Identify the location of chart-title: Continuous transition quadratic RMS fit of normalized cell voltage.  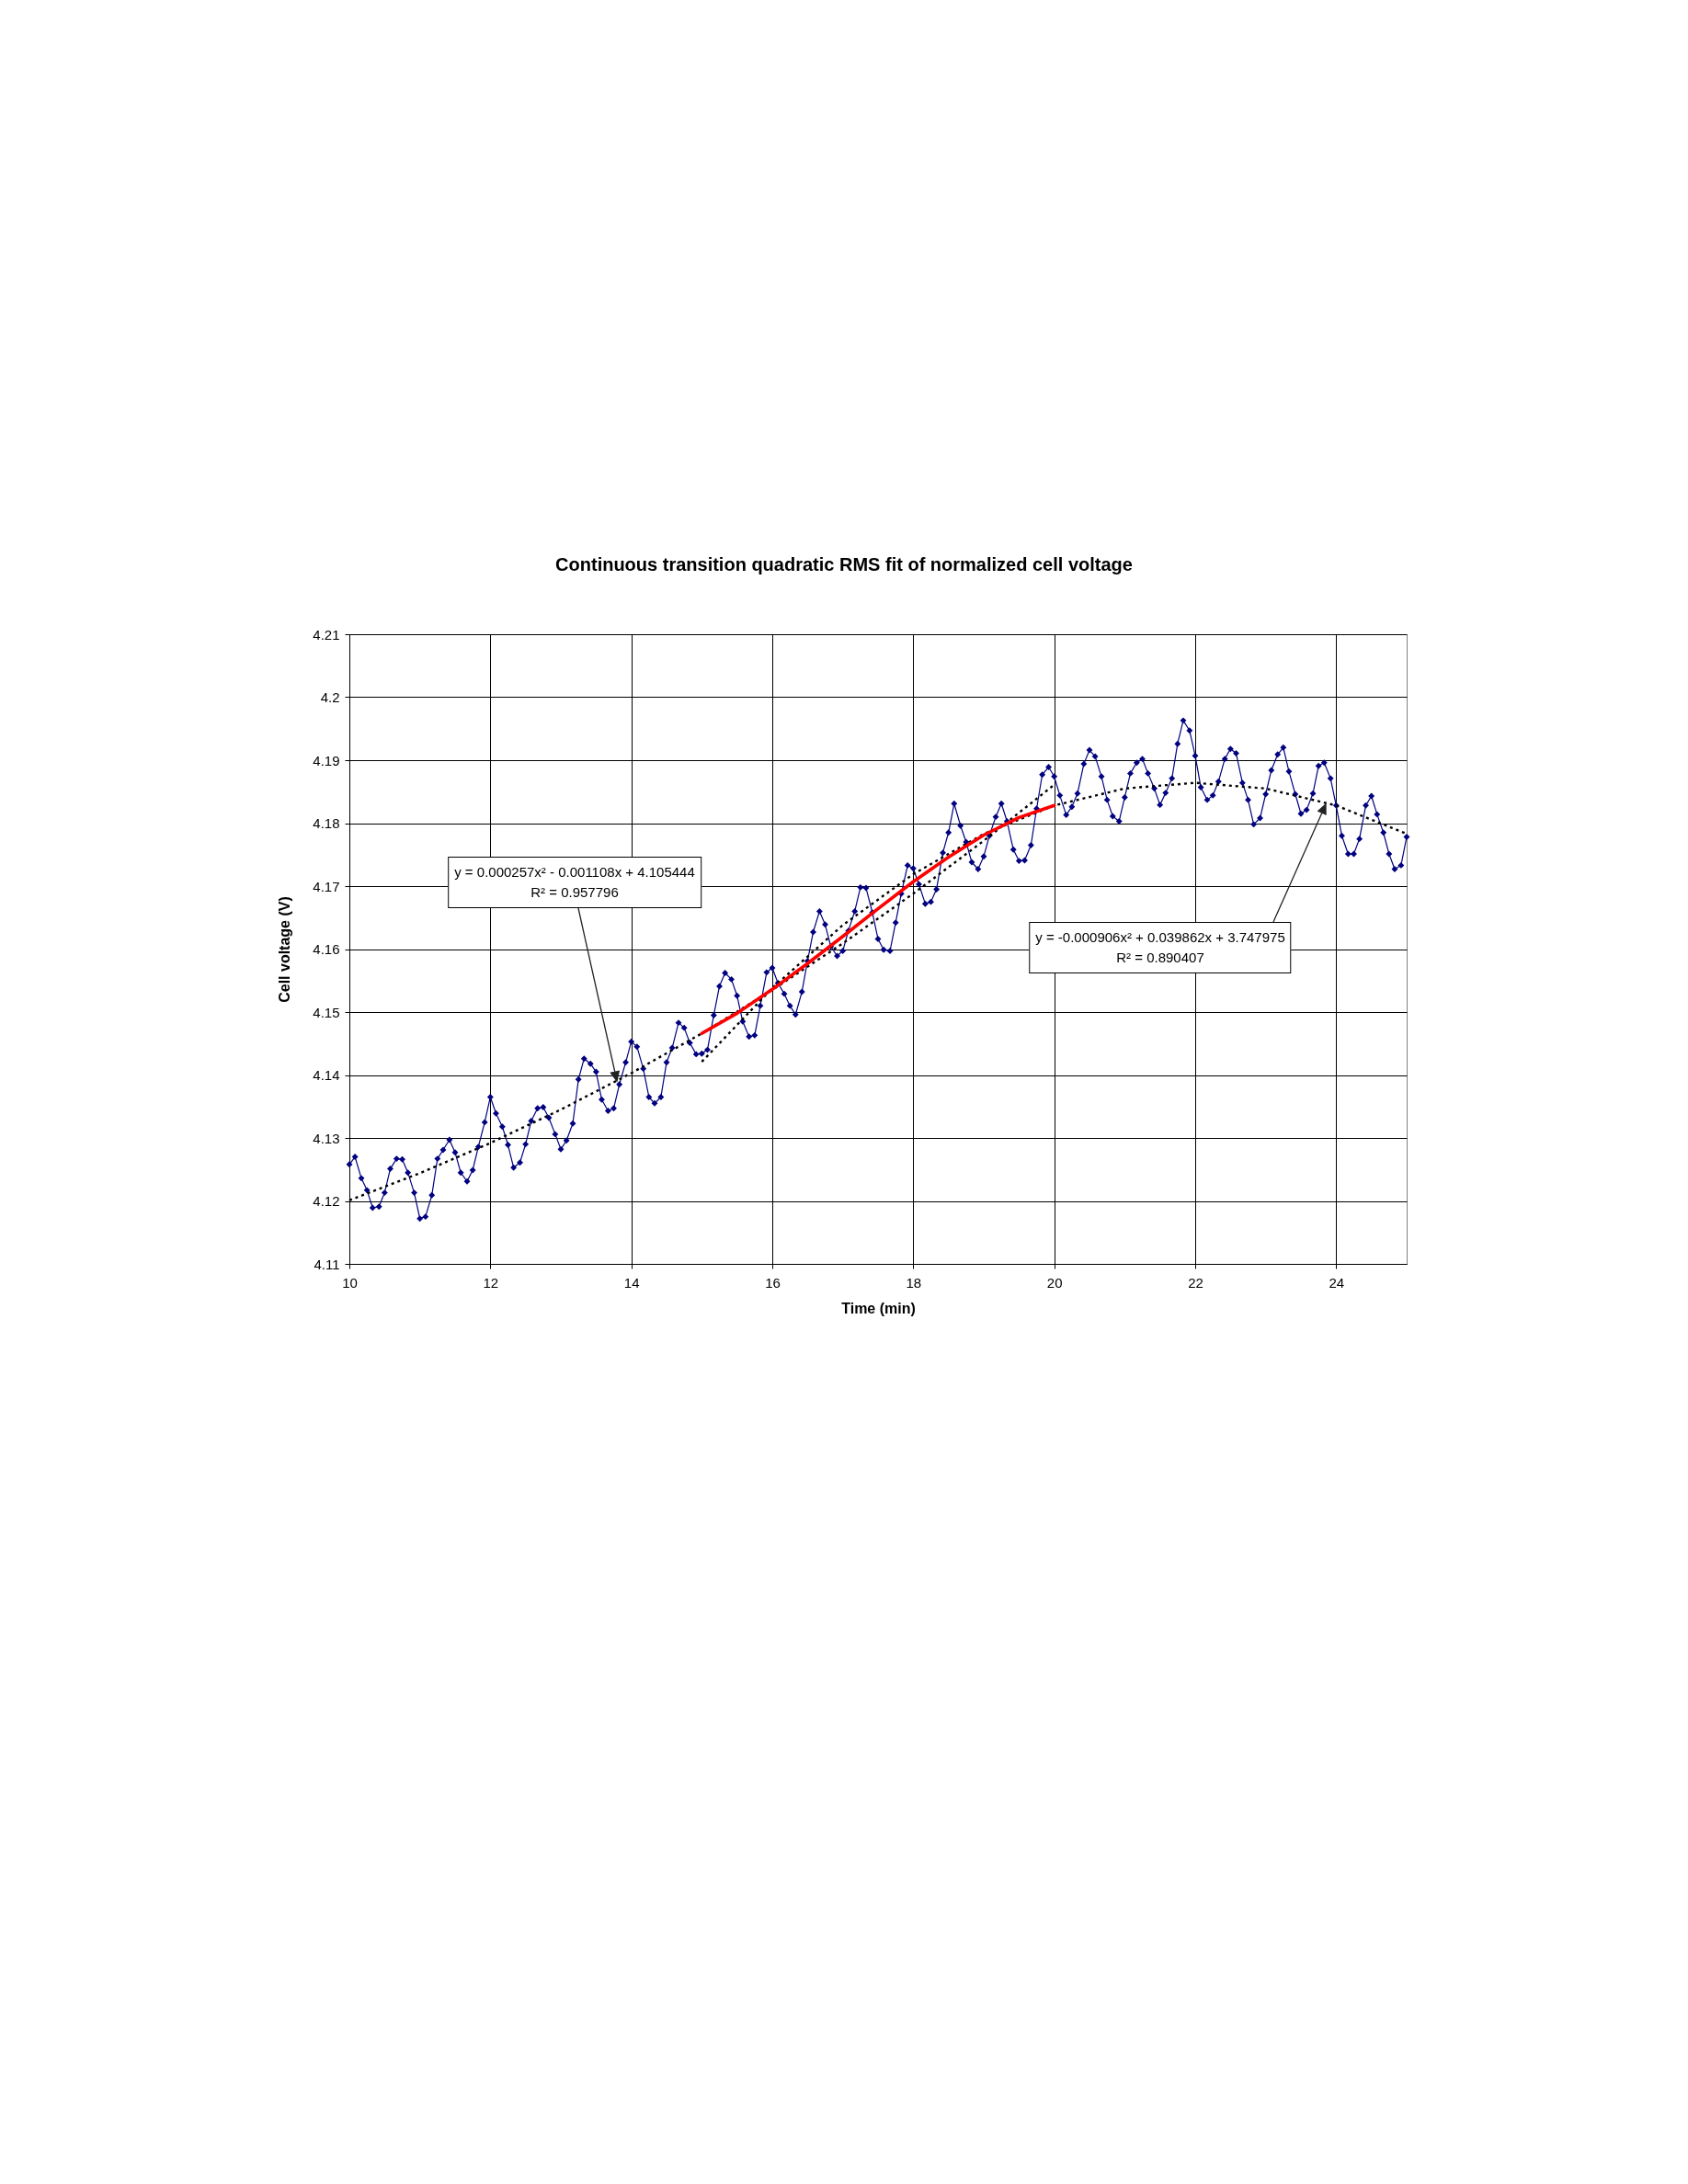
(844, 564).